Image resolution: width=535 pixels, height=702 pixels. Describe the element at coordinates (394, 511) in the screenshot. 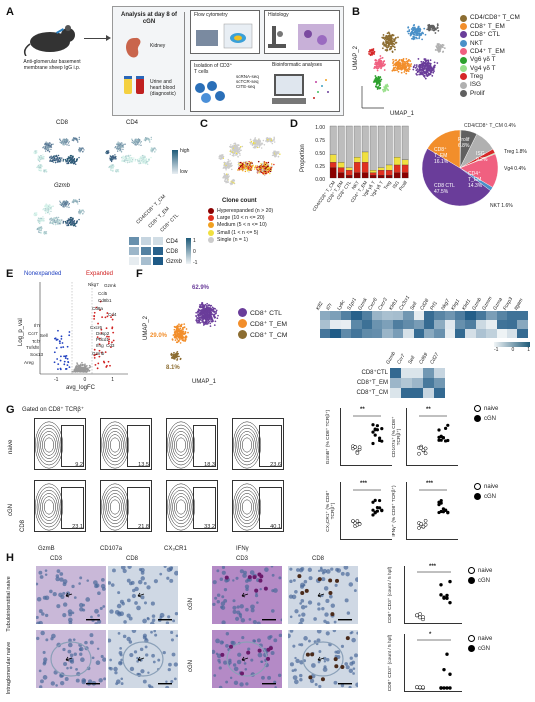

I see `stat-ylabel: IFNγ⁺ (% CD8⁺ TCRβ⁺)` at that location.